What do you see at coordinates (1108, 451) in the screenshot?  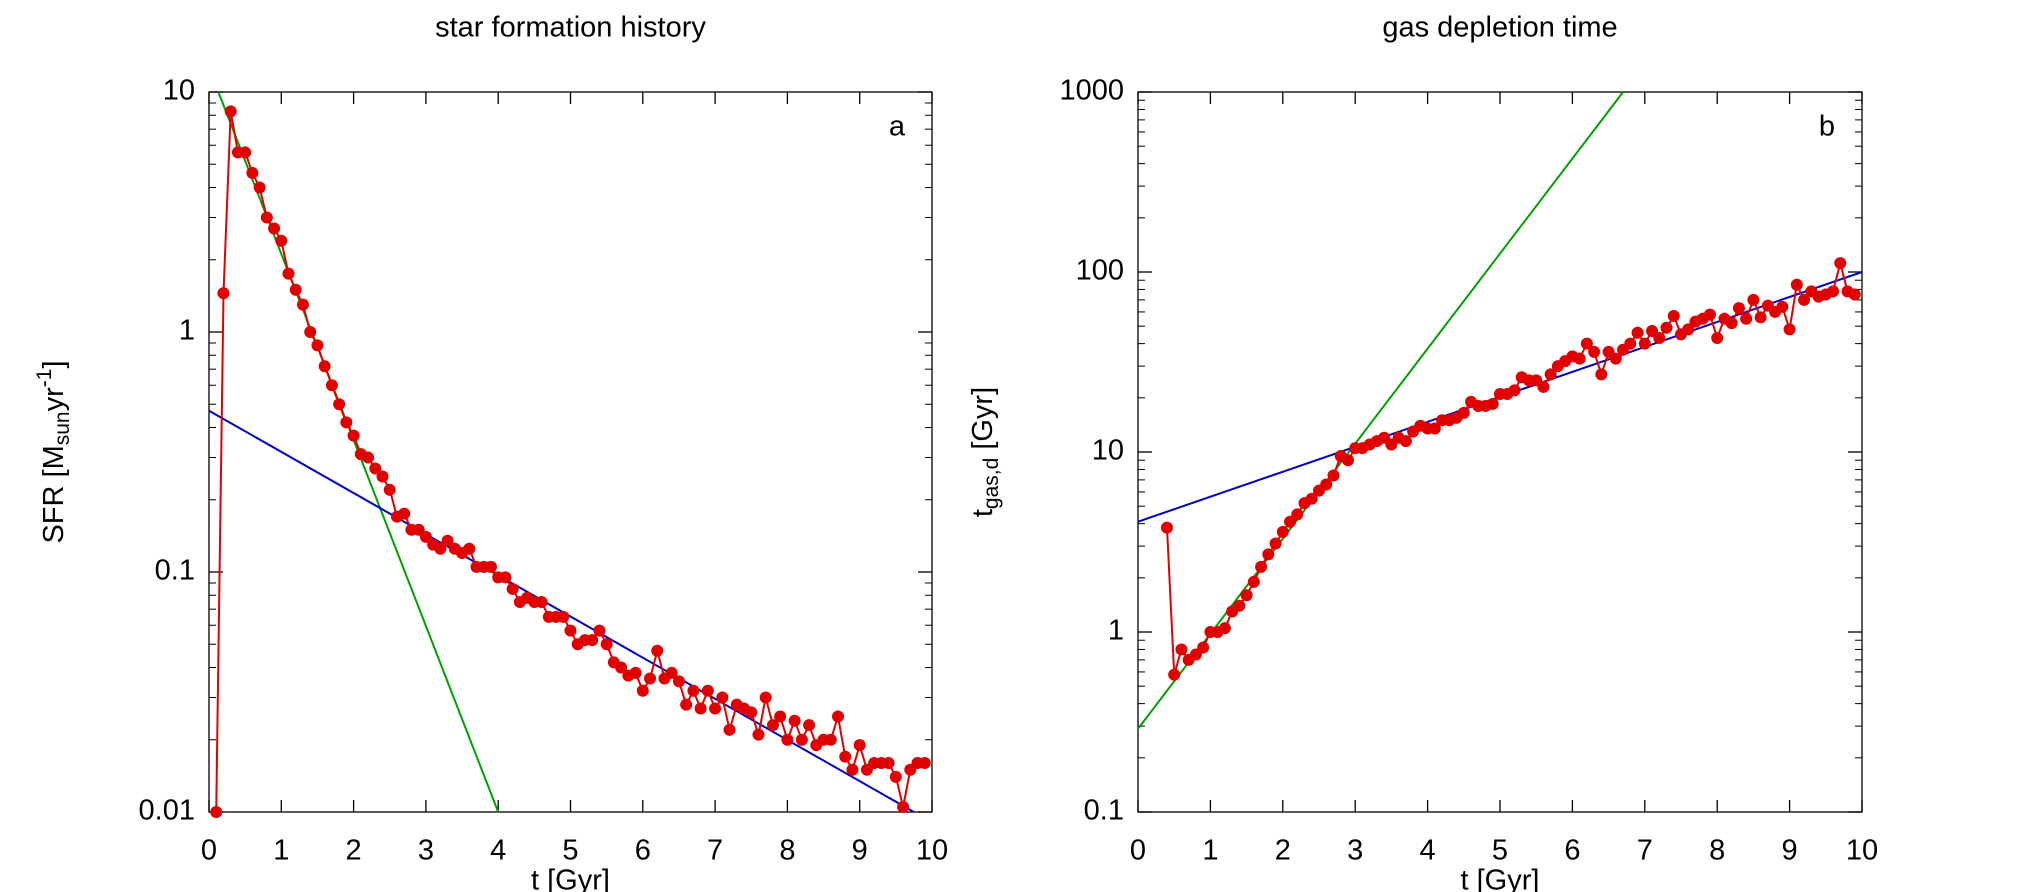 I see `y-tick-label: 10` at bounding box center [1108, 451].